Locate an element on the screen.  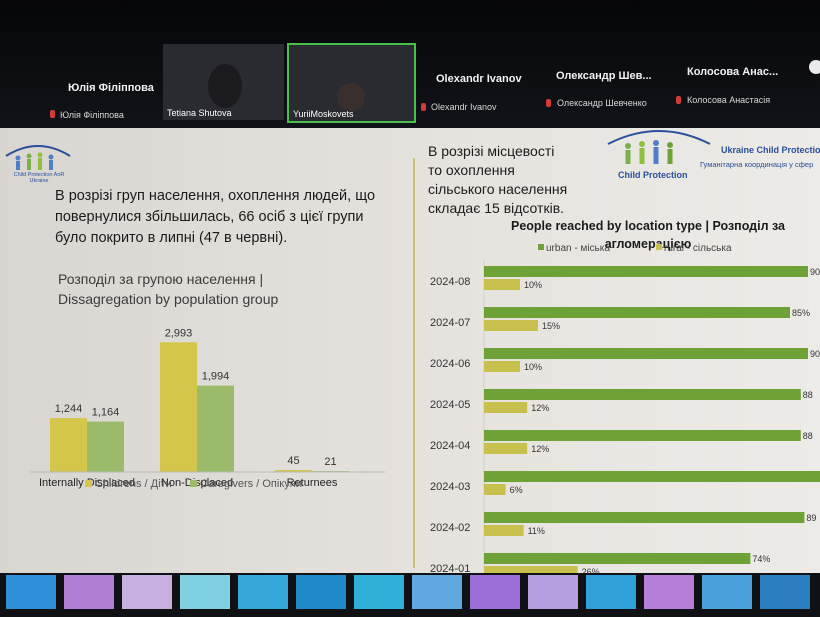
slide-divider is located at coordinates (414, 363).